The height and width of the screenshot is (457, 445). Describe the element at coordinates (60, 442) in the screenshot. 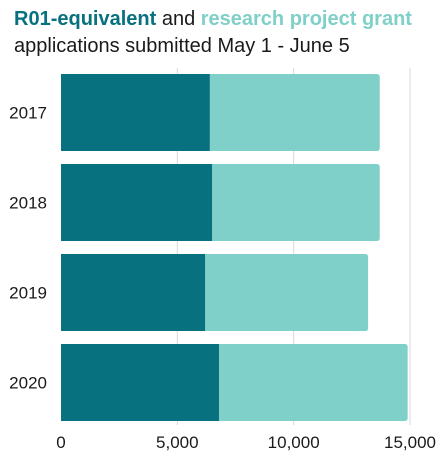

I see `x-tick-label-0: 0` at that location.